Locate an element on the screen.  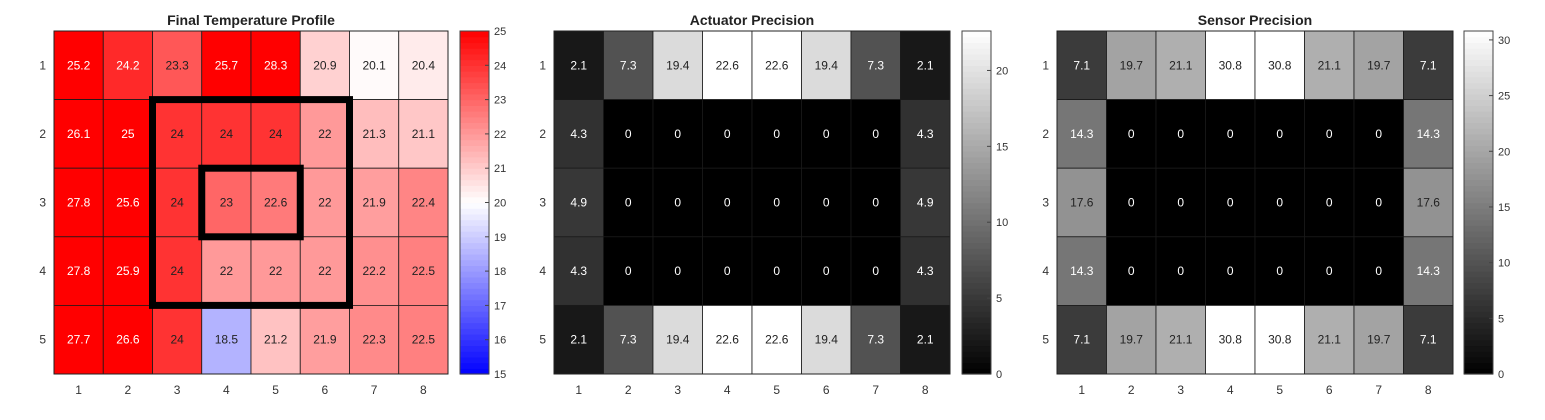
colorbar-tick-label: 25 is located at coordinates (500, 32).